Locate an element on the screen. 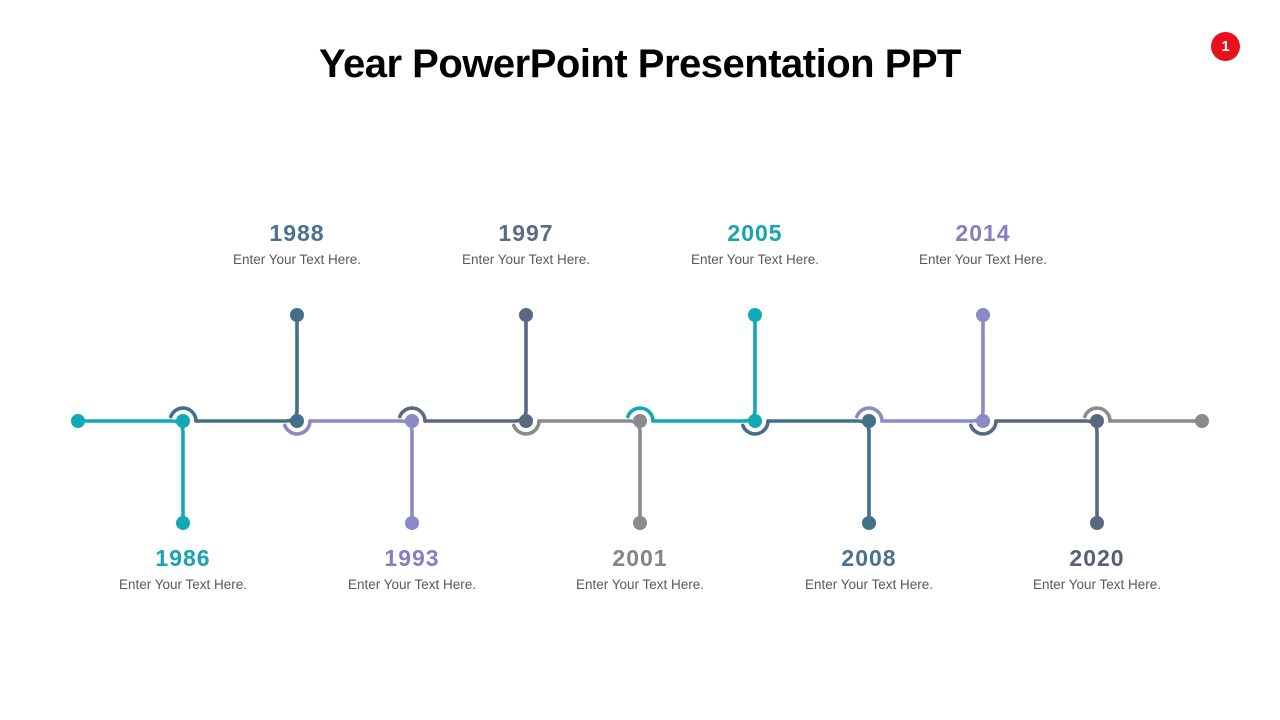 The height and width of the screenshot is (720, 1280). node-year: 2008 is located at coordinates (869, 558).